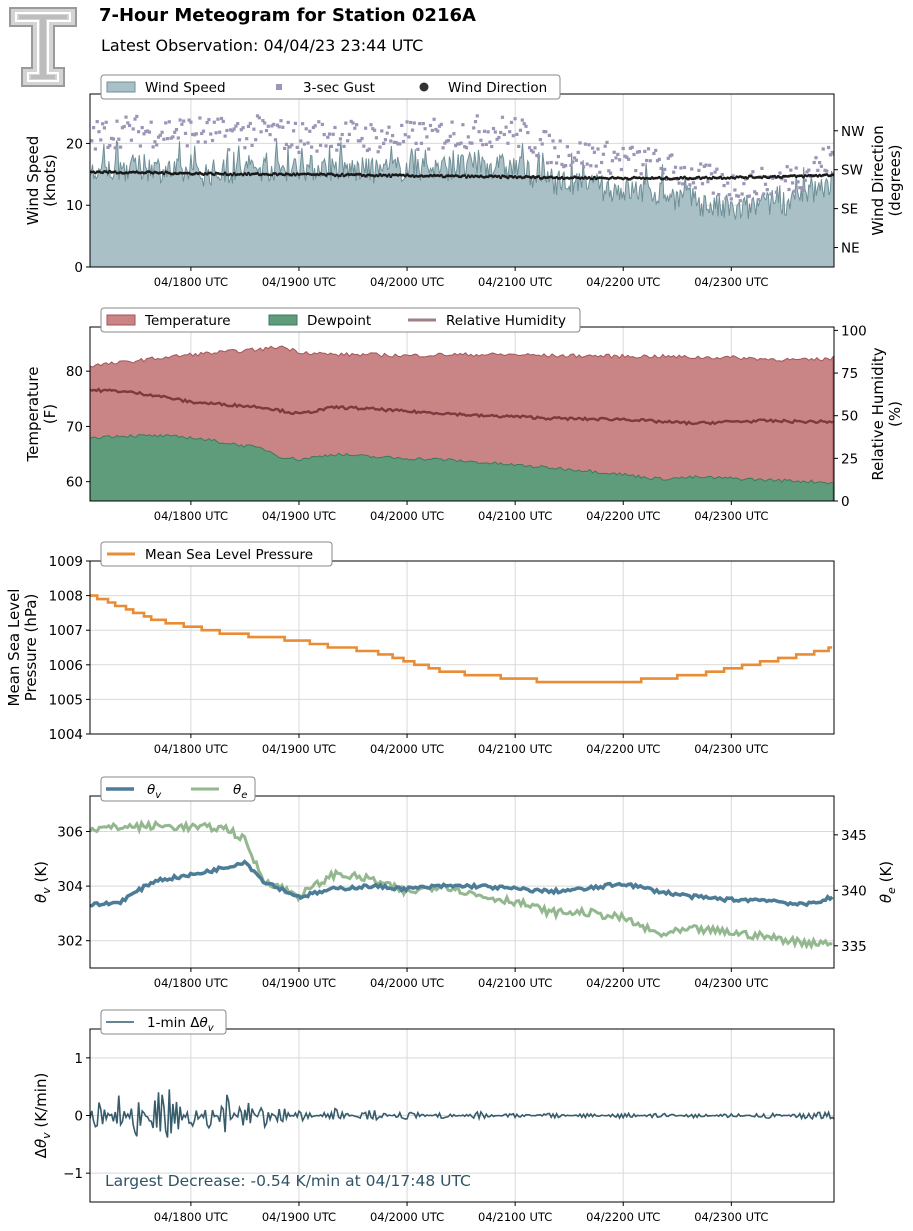 This screenshot has height=1231, width=913. Describe the element at coordinates (262, 45) in the screenshot. I see `page-subtitle: Latest Observation: 04/04/23 23:44 UTC` at that location.